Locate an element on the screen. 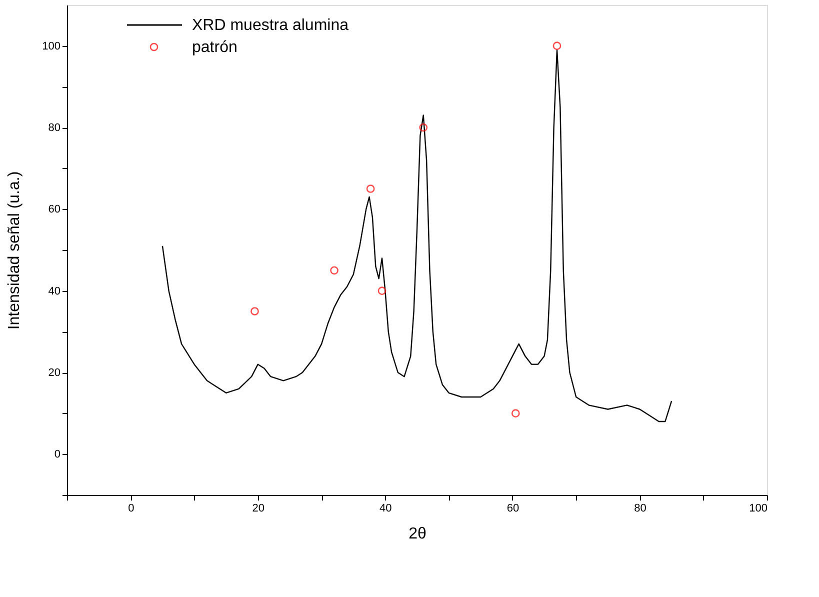 The width and height of the screenshot is (819, 597). x-tick-label: 80 is located at coordinates (640, 508).